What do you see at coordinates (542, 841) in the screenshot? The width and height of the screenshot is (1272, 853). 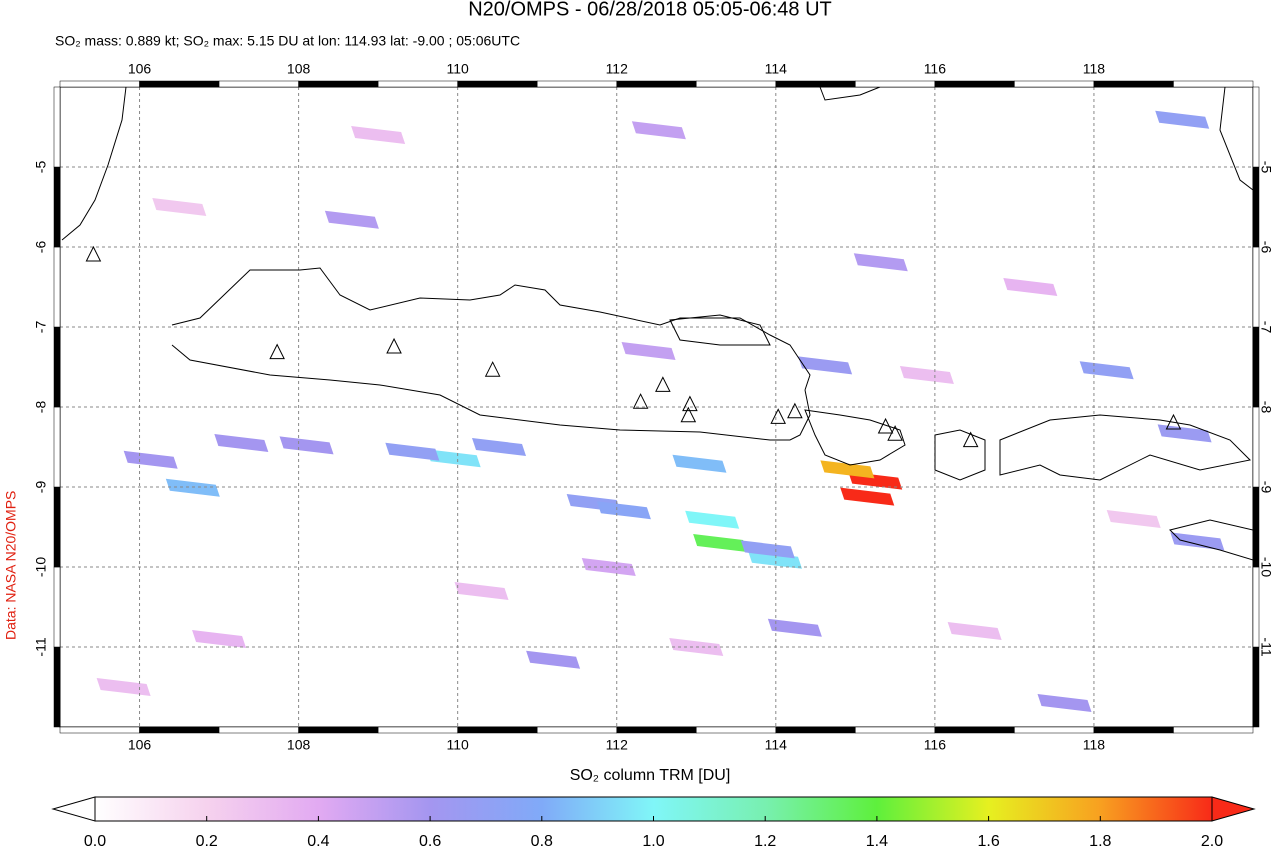 I see `colorbar-tick-label: 0.8` at bounding box center [542, 841].